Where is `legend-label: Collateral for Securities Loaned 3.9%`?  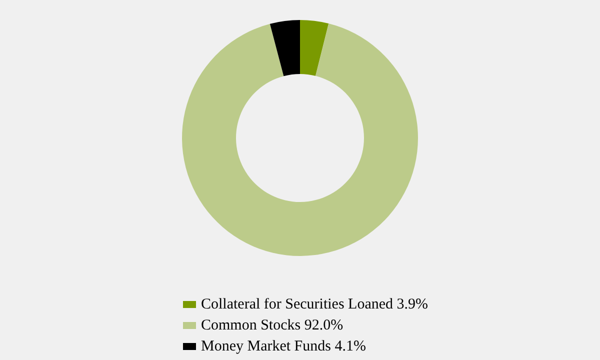 legend-label: Collateral for Securities Loaned 3.9% is located at coordinates (314, 304).